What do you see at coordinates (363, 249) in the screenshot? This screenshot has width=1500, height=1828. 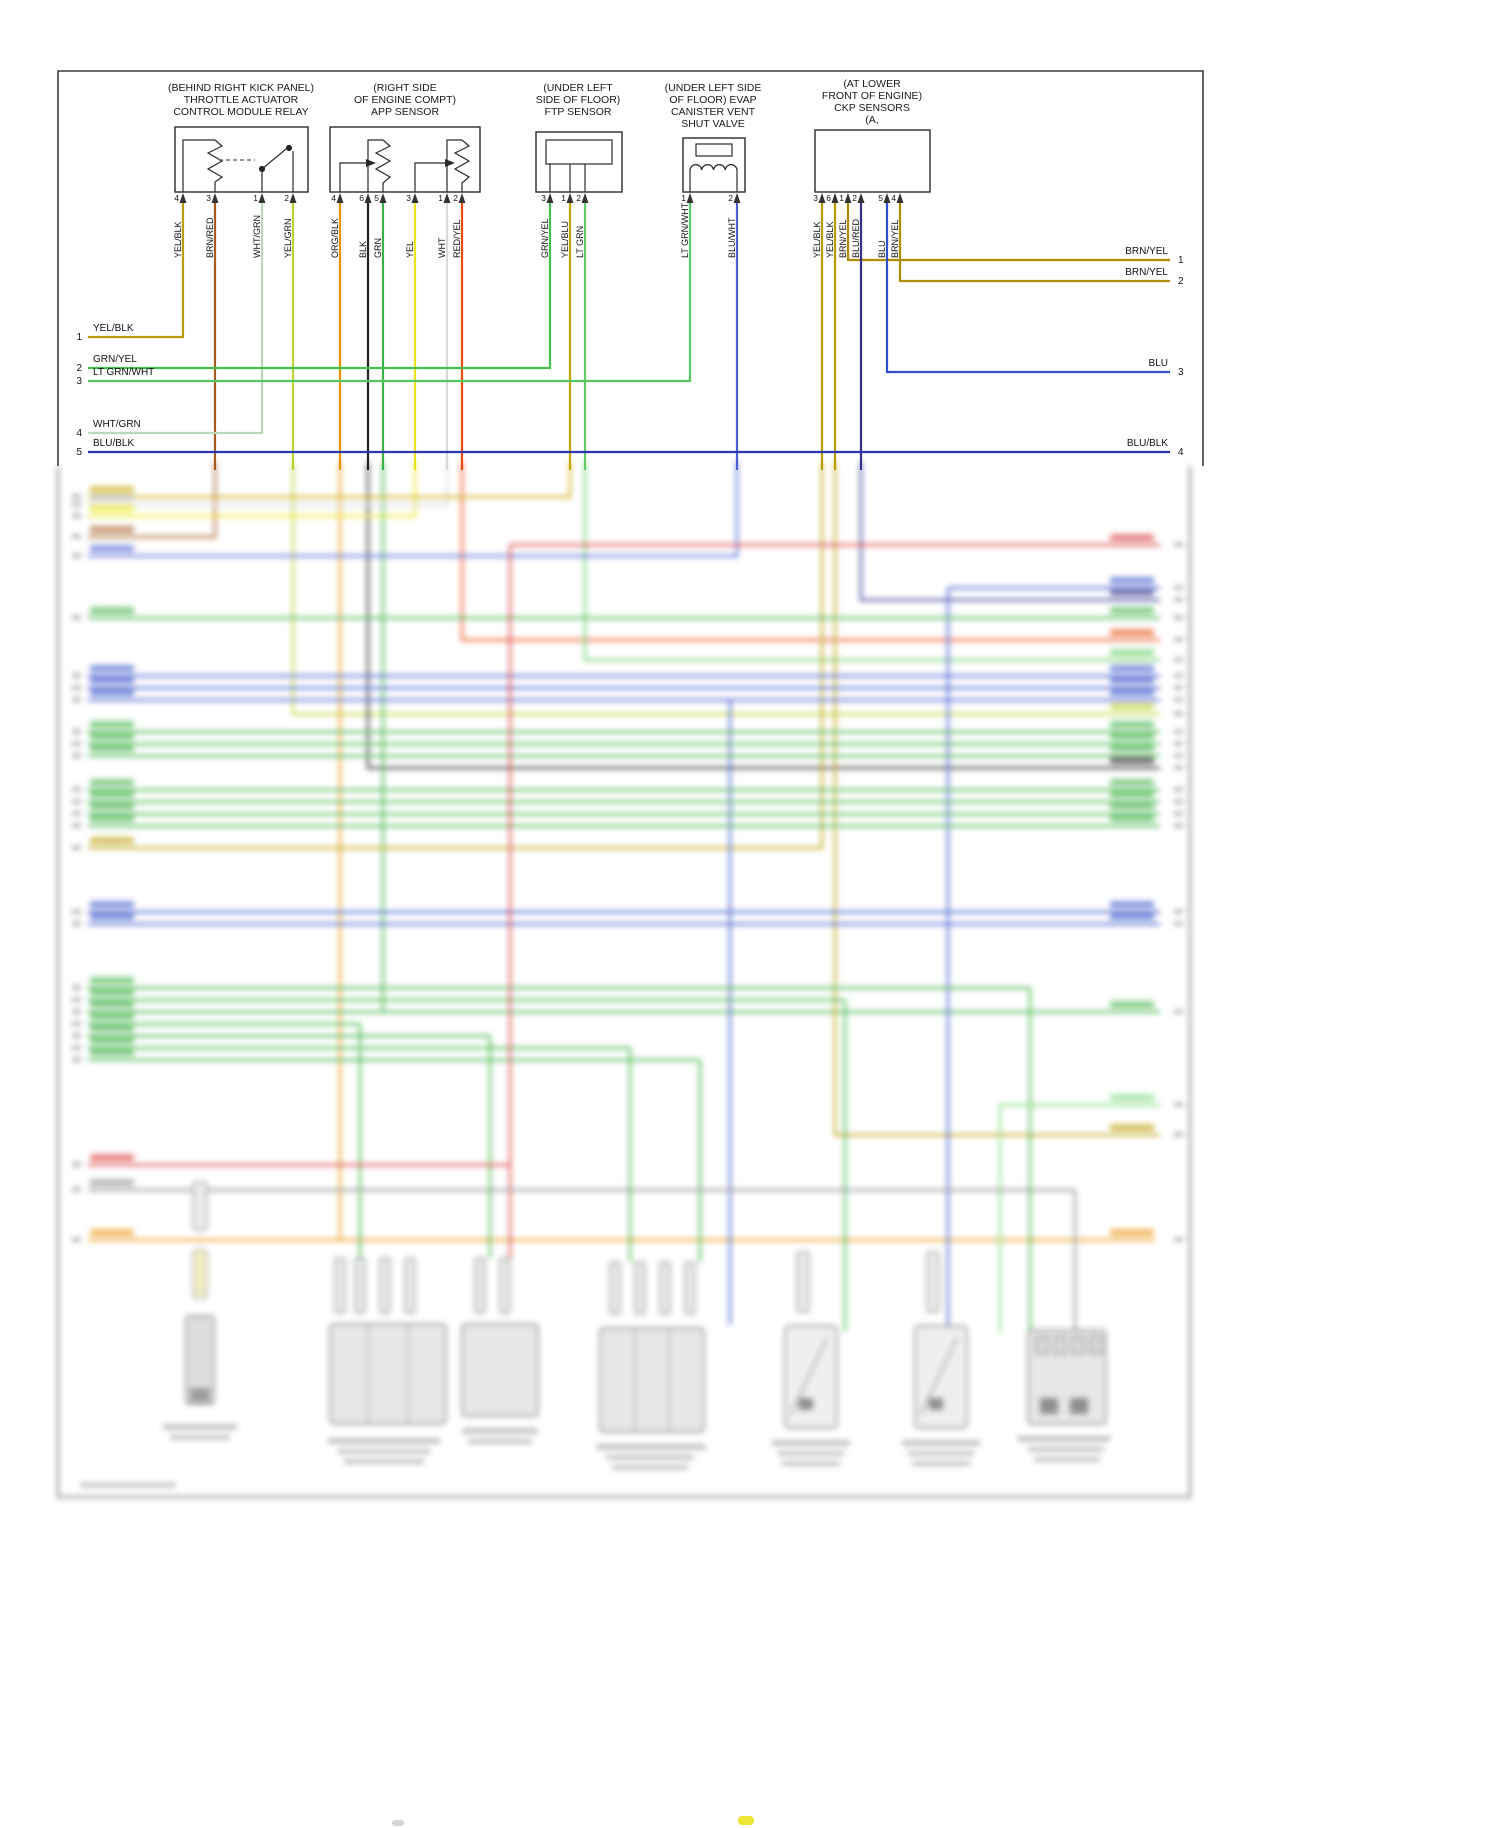 I see `app-wire-label: BLK` at bounding box center [363, 249].